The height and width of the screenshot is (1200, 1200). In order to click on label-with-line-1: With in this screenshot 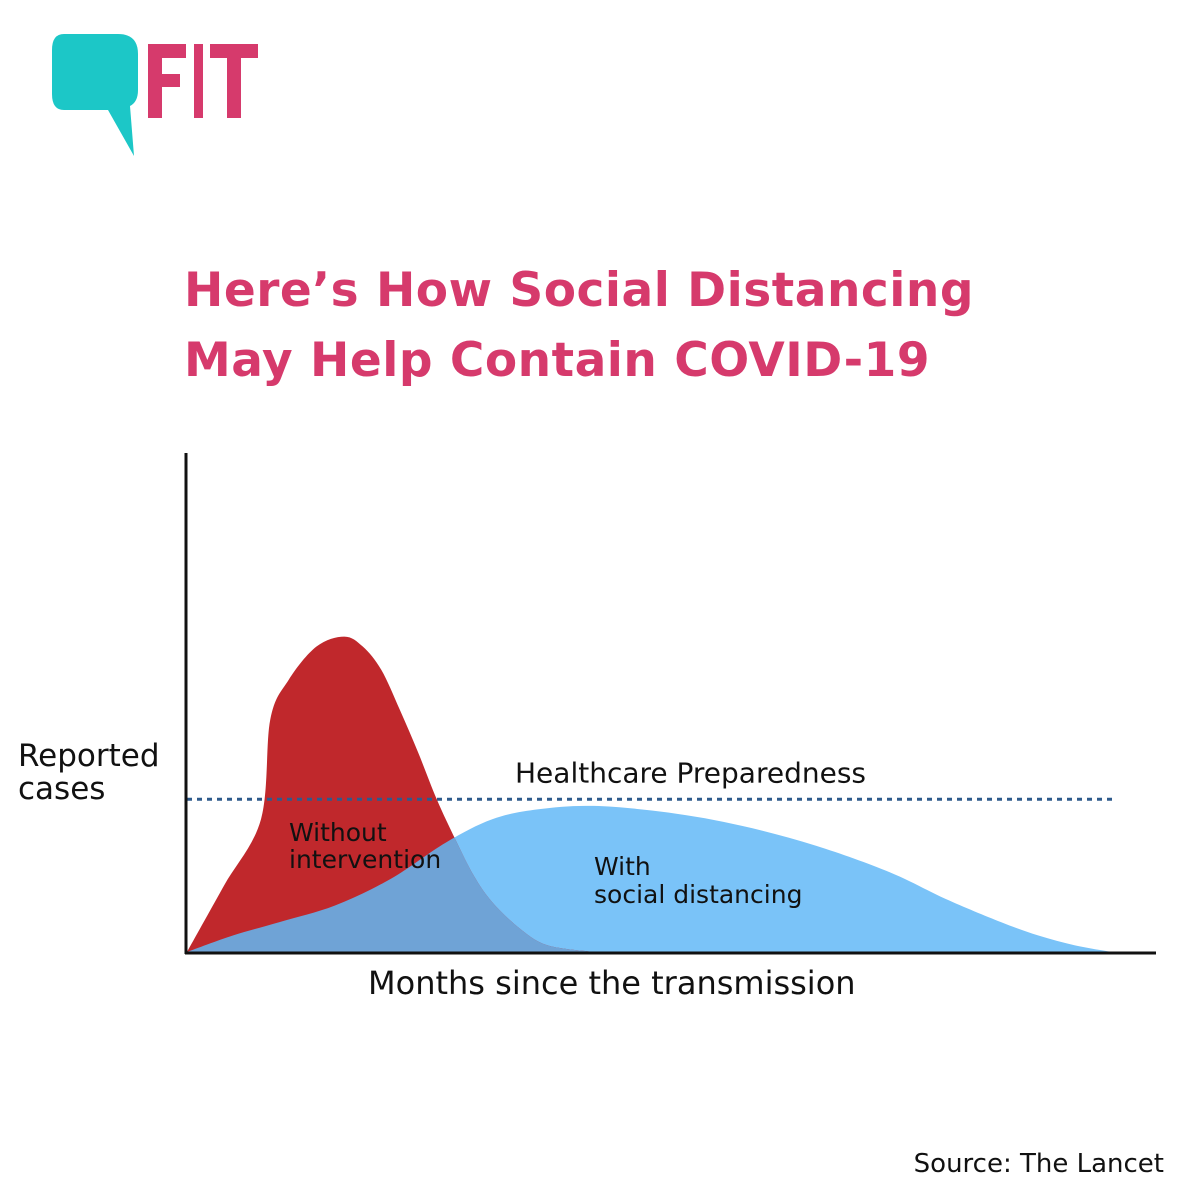, I will do `click(622, 866)`.